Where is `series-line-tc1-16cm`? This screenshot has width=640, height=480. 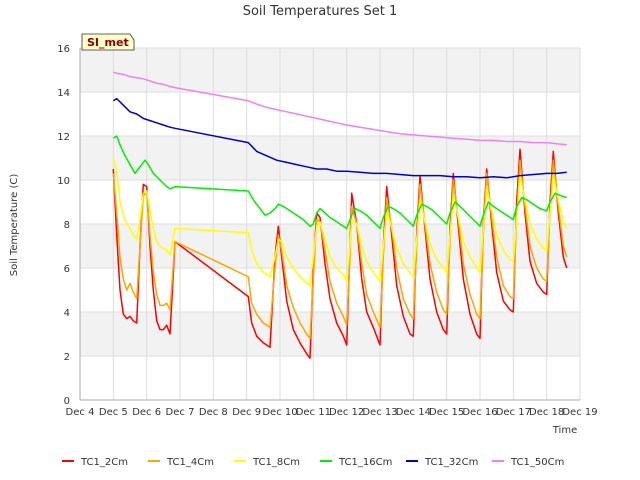
series-line-tc1-16cm is located at coordinates (339, 182).